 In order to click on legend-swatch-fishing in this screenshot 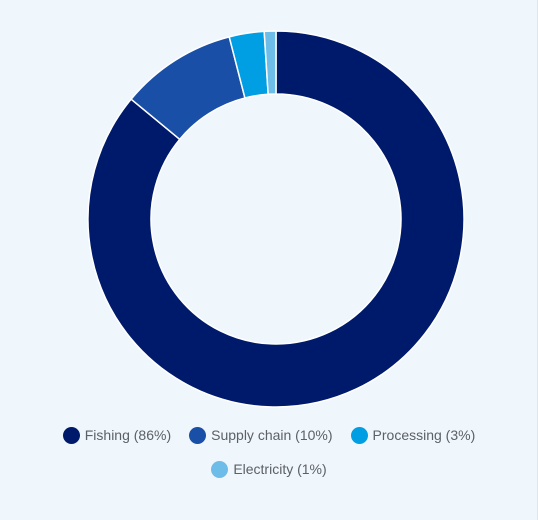, I will do `click(71, 435)`.